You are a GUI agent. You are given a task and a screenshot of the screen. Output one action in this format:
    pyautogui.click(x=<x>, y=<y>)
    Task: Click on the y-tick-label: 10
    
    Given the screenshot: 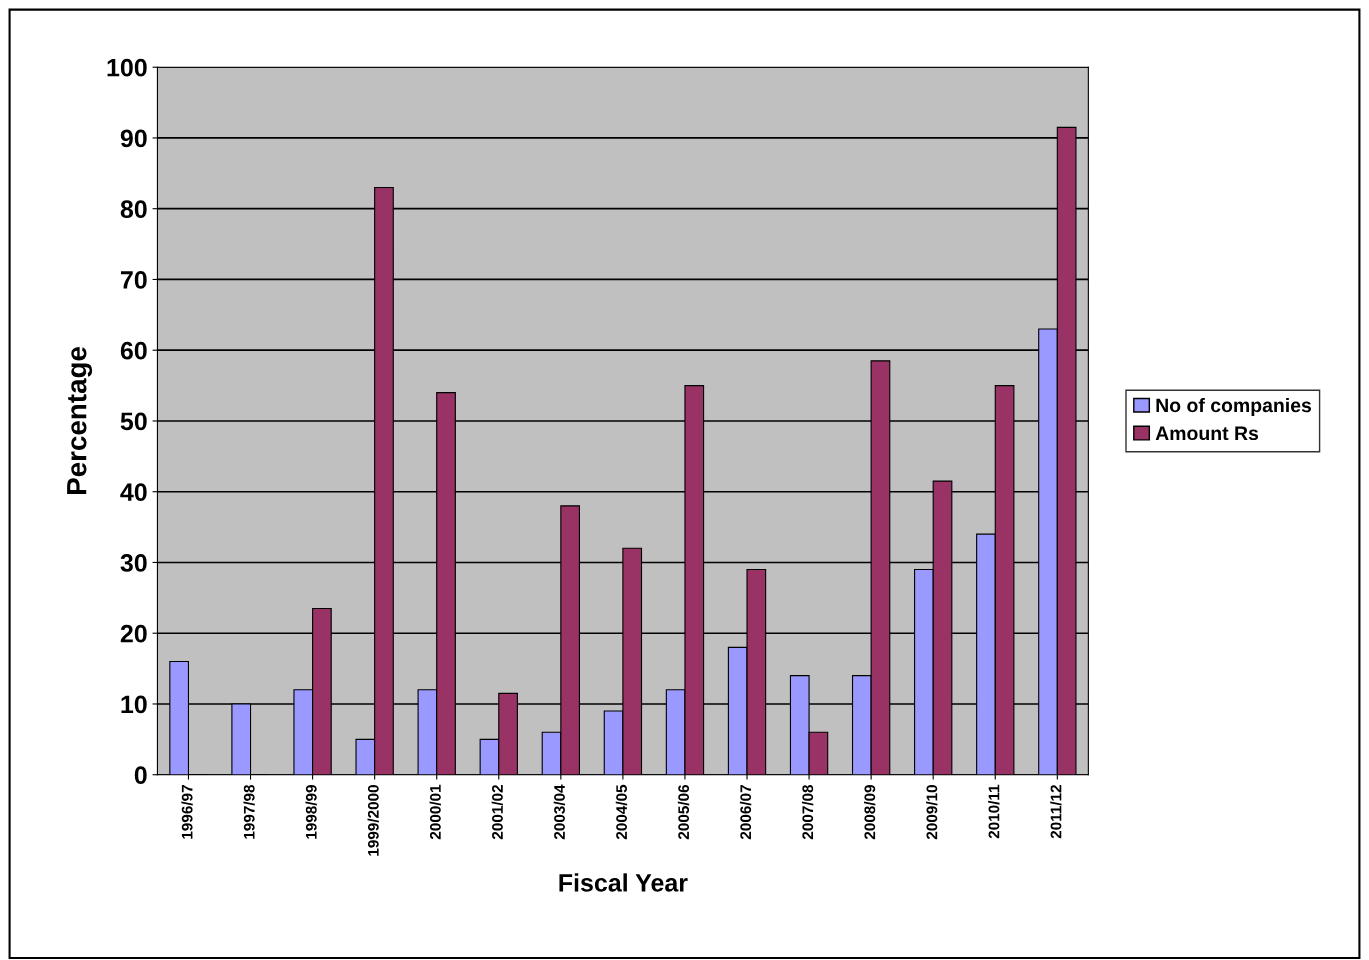 What is the action you would take?
    pyautogui.click(x=134, y=704)
    